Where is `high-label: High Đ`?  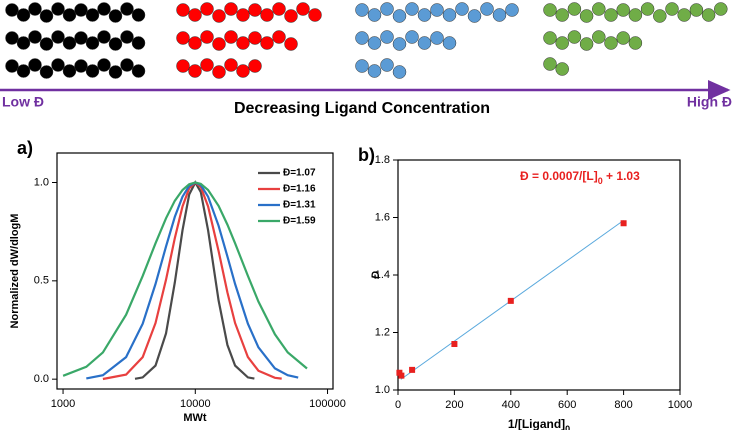 high-label: High Đ is located at coordinates (709, 102).